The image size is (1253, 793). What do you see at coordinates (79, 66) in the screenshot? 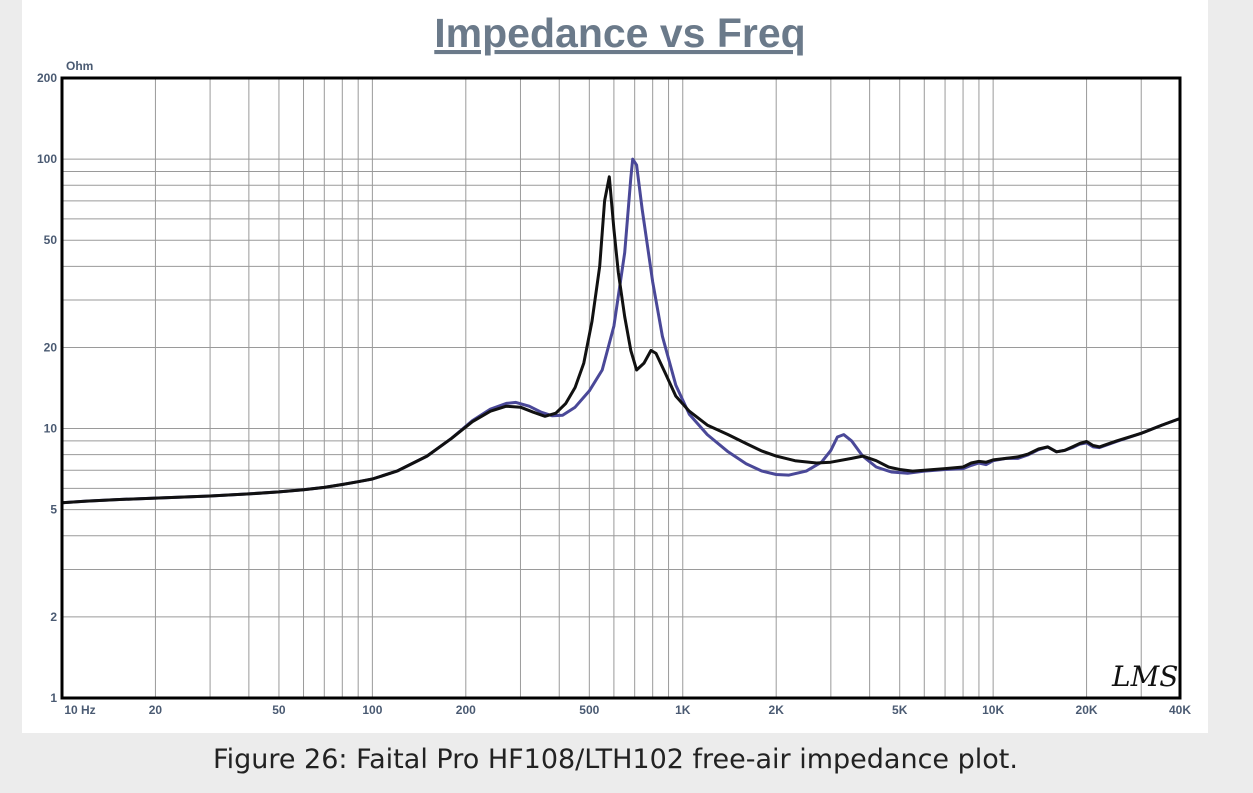
I see `y-axis-label: Ohm` at bounding box center [79, 66].